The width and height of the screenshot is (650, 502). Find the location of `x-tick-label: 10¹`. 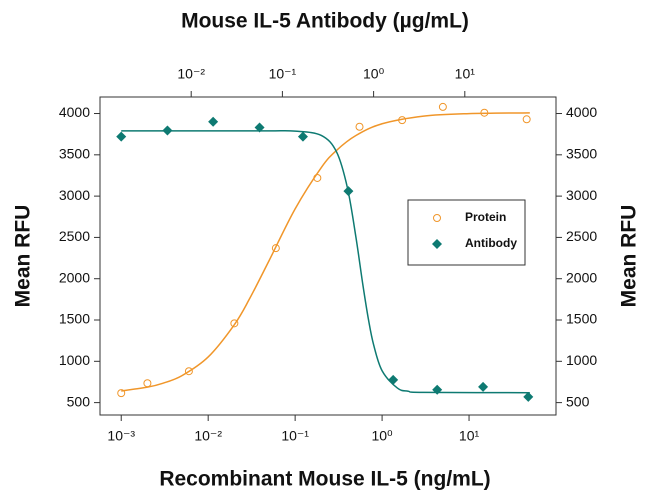

x-tick-label: 10¹ is located at coordinates (469, 436).